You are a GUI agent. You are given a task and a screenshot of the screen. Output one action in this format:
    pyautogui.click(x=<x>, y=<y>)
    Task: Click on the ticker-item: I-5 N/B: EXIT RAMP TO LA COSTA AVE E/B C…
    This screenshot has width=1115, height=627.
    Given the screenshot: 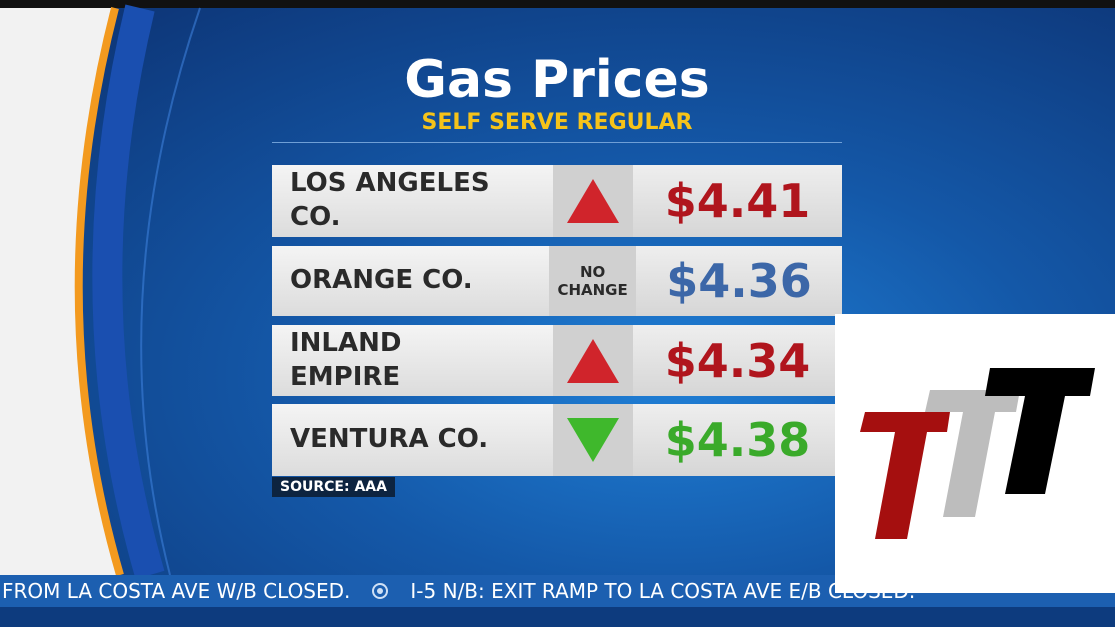 What is the action you would take?
    pyautogui.click(x=663, y=591)
    